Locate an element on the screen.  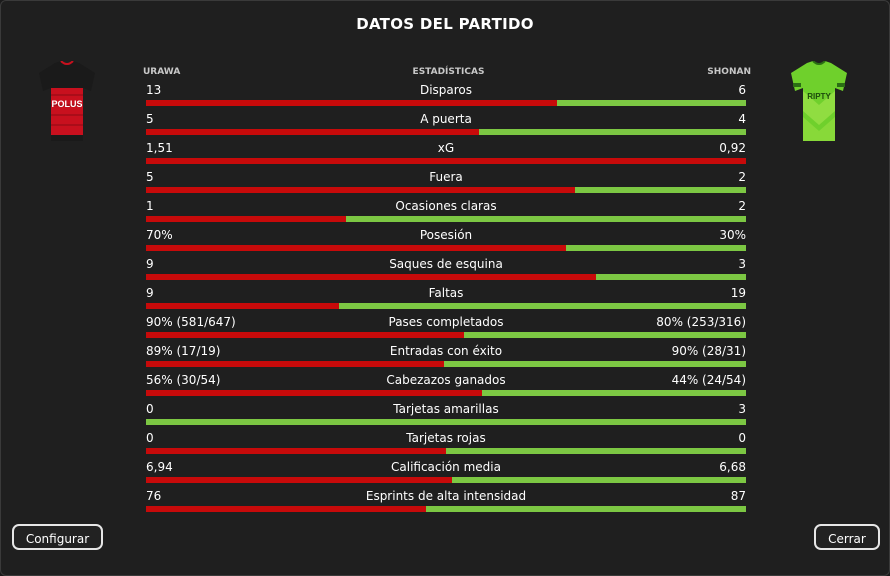
stat-home-value: 56% (30/54) is located at coordinates (183, 380).